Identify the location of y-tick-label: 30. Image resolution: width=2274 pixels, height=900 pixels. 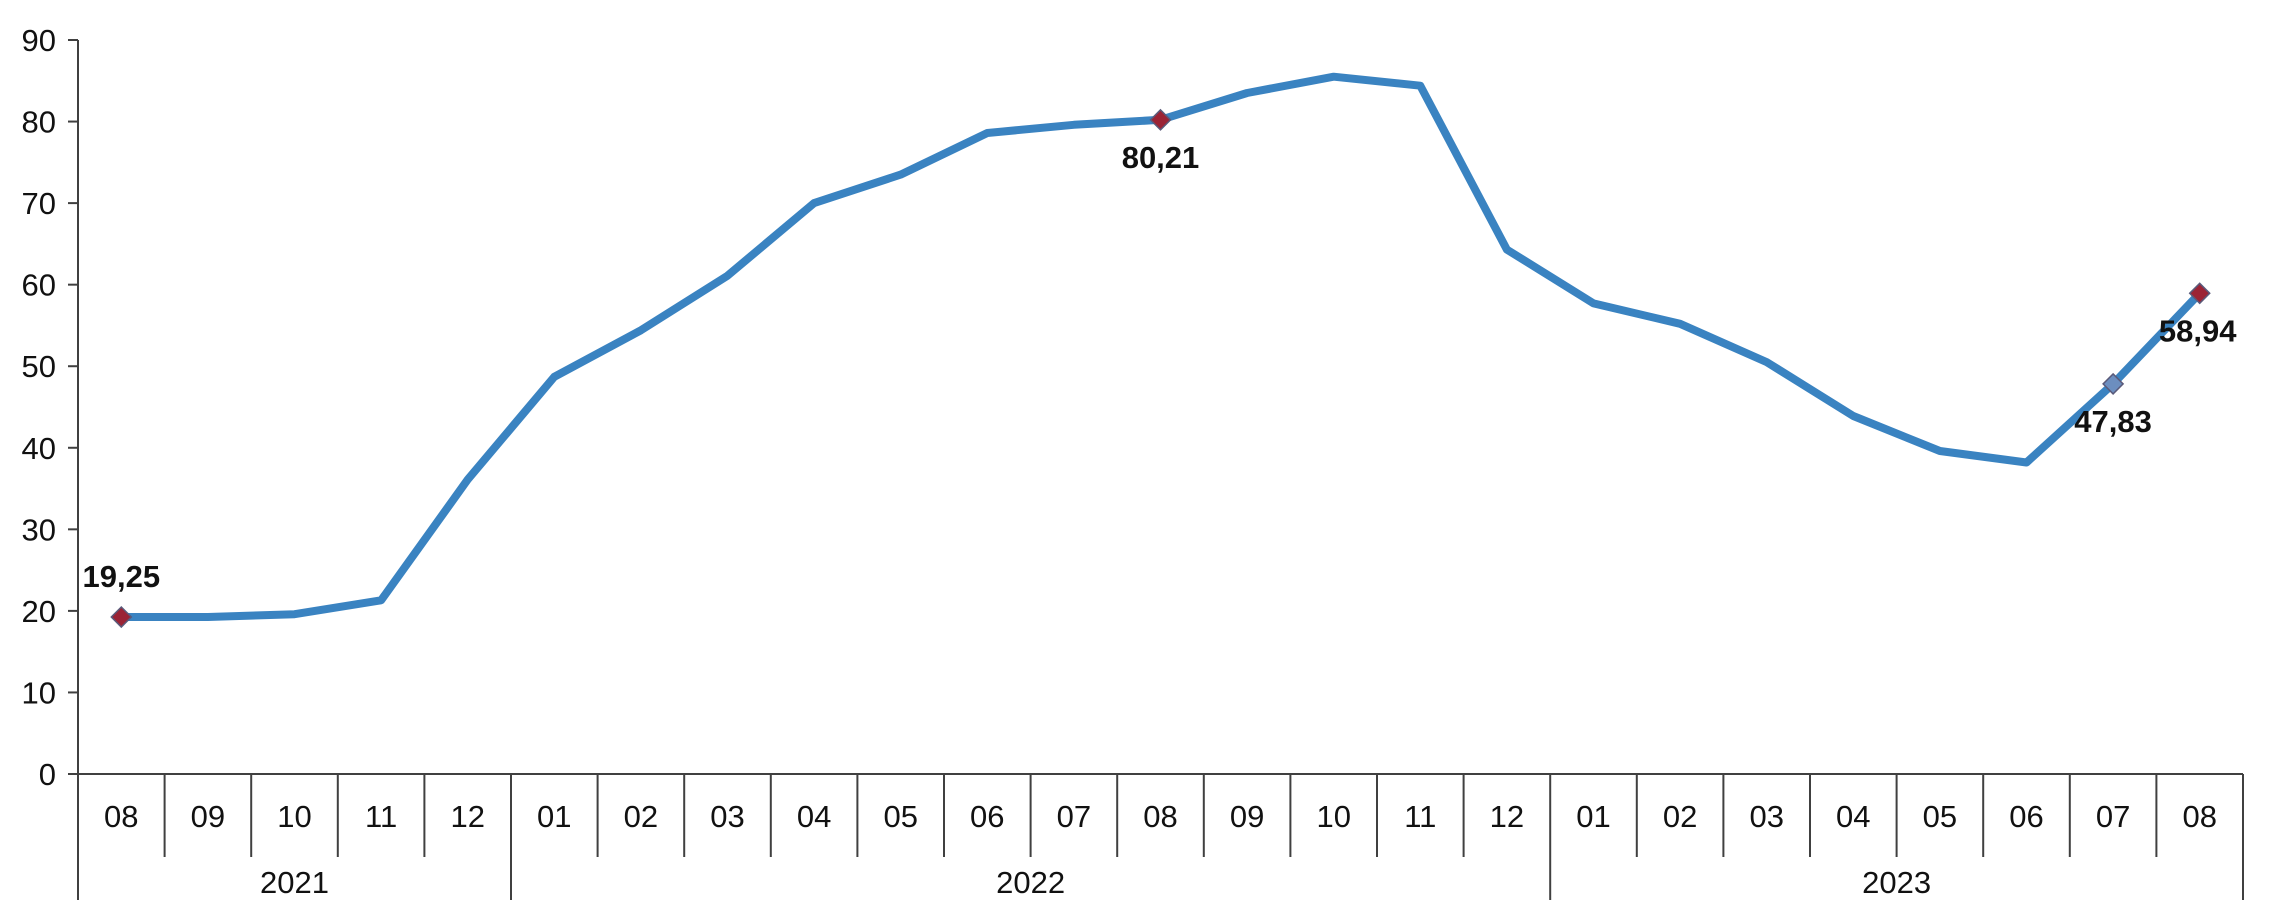
(39, 529).